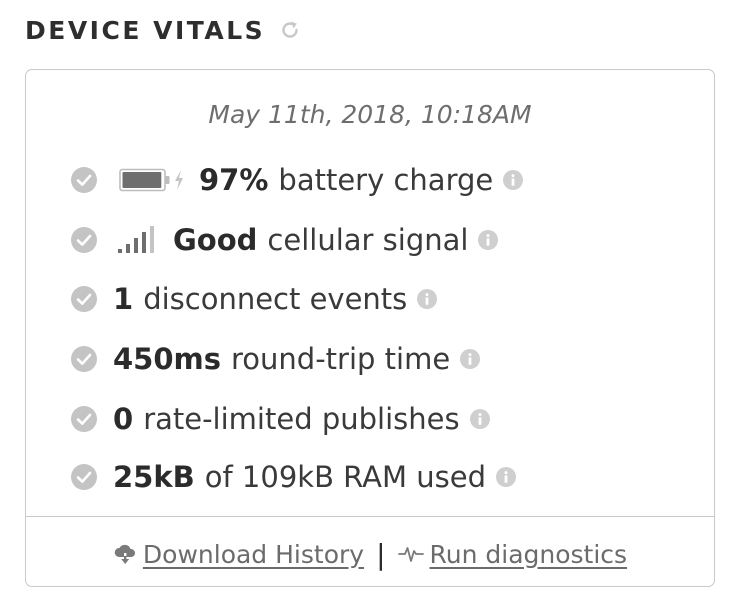 The height and width of the screenshot is (610, 738). Describe the element at coordinates (234, 180) in the screenshot. I see `battery-value: 97%` at that location.